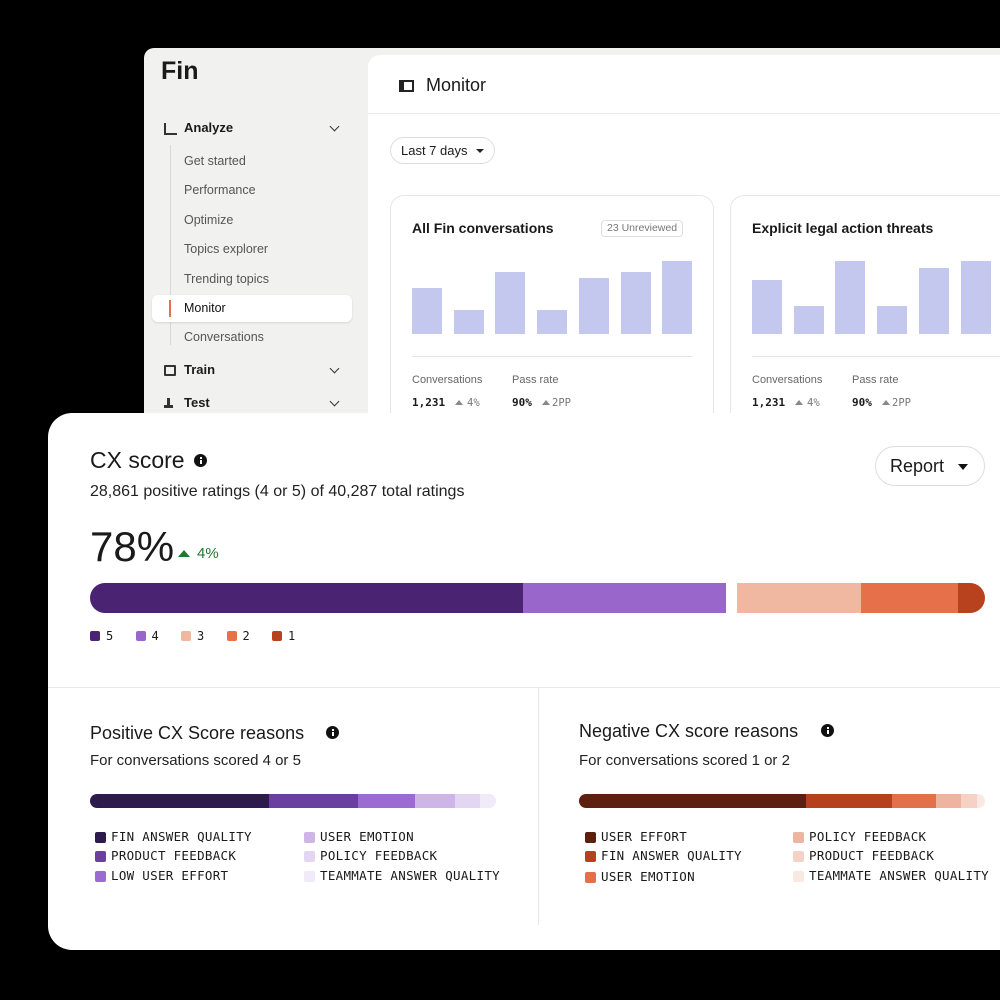 This screenshot has height=1000, width=1000. Describe the element at coordinates (137, 460) in the screenshot. I see `cx-title: CX score` at that location.